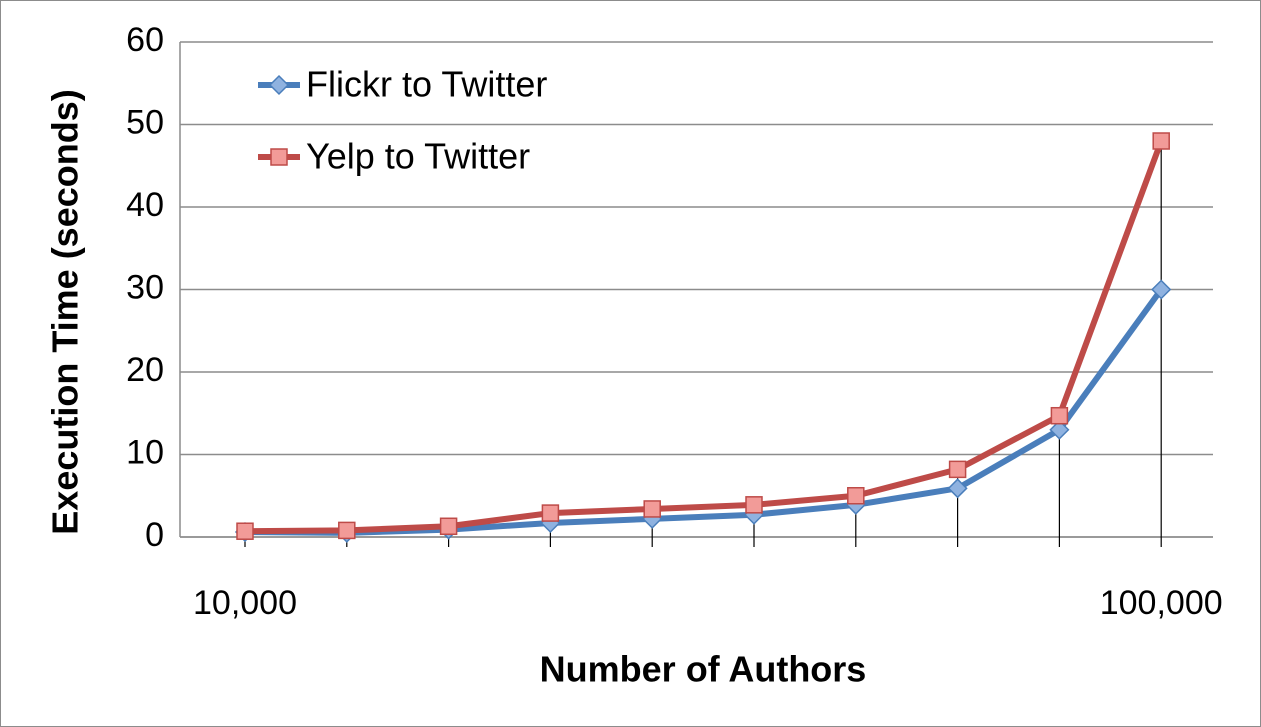 The height and width of the screenshot is (727, 1261). What do you see at coordinates (1161, 603) in the screenshot?
I see `x-tick-label: 100,000` at bounding box center [1161, 603].